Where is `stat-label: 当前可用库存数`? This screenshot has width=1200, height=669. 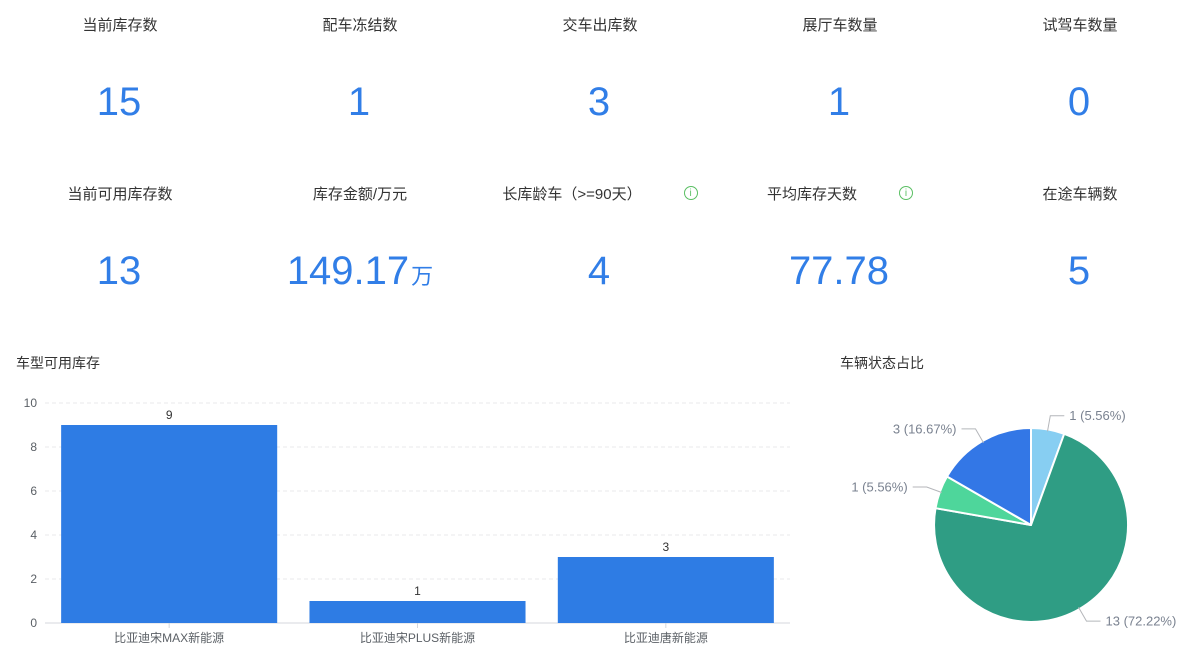 stat-label: 当前可用库存数 is located at coordinates (120, 194).